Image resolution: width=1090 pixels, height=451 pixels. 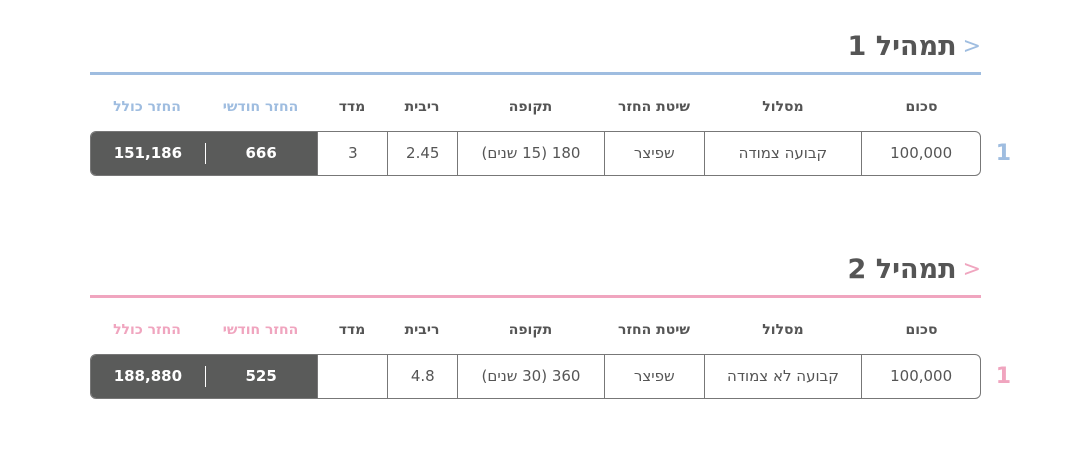 I want to click on cell-monthly: 525, so click(x=261, y=376).